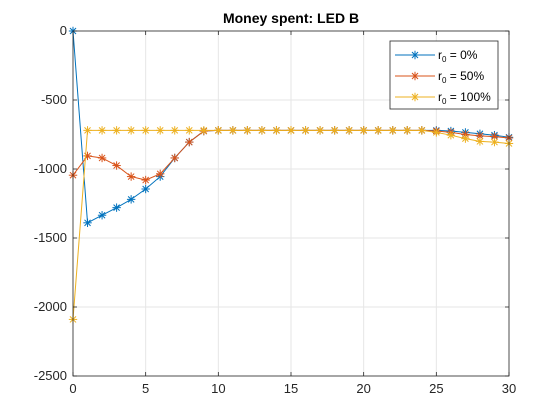 Image resolution: width=560 pixels, height=420 pixels. I want to click on x-tick-label: 25, so click(436, 388).